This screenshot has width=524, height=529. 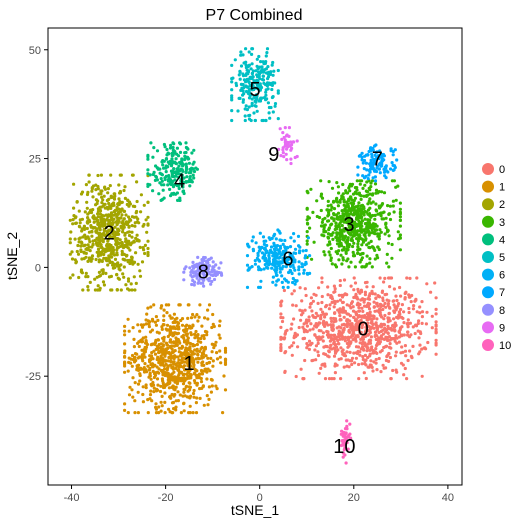 What do you see at coordinates (448, 498) in the screenshot?
I see `x-tick-label: 40` at bounding box center [448, 498].